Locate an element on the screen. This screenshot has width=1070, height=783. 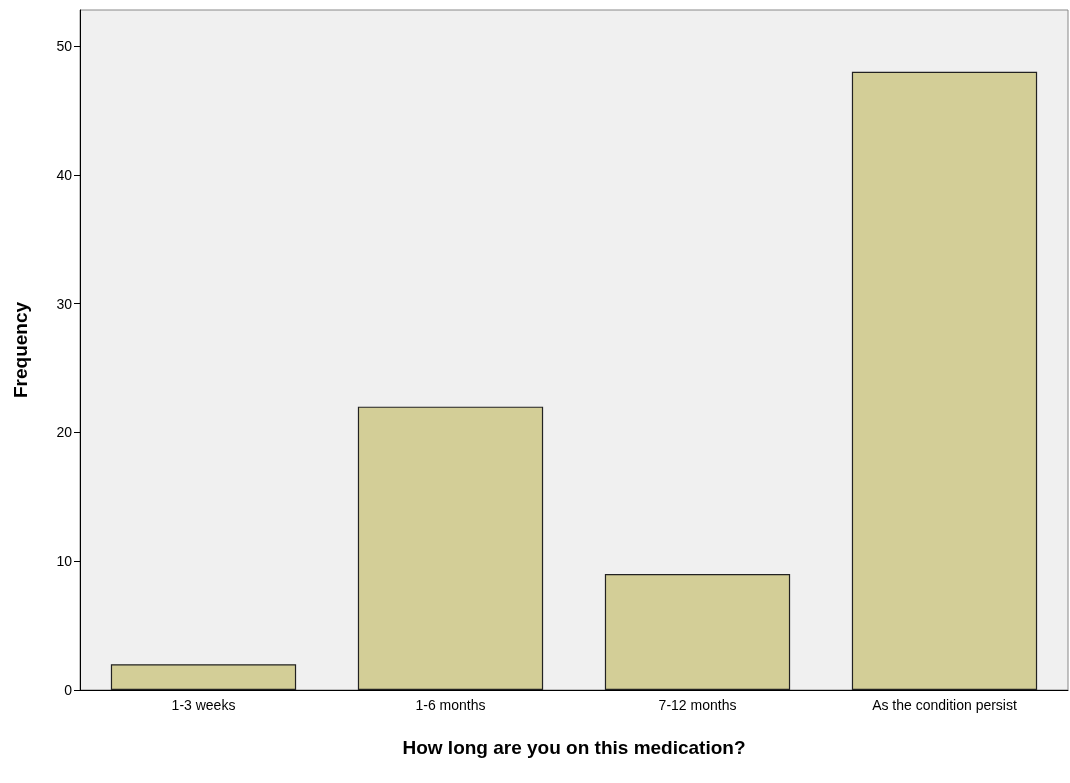
x-tick-label: 1-6 months is located at coordinates (450, 705).